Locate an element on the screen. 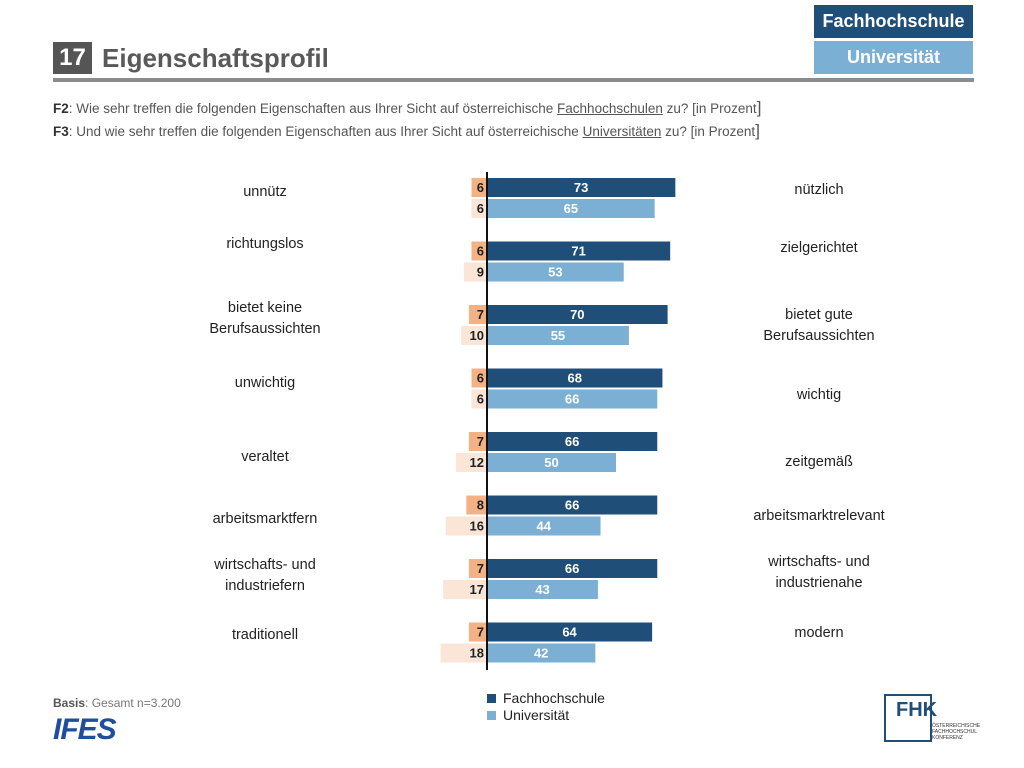 This screenshot has width=1024, height=768. value-label-positive: 55 is located at coordinates (558, 335).